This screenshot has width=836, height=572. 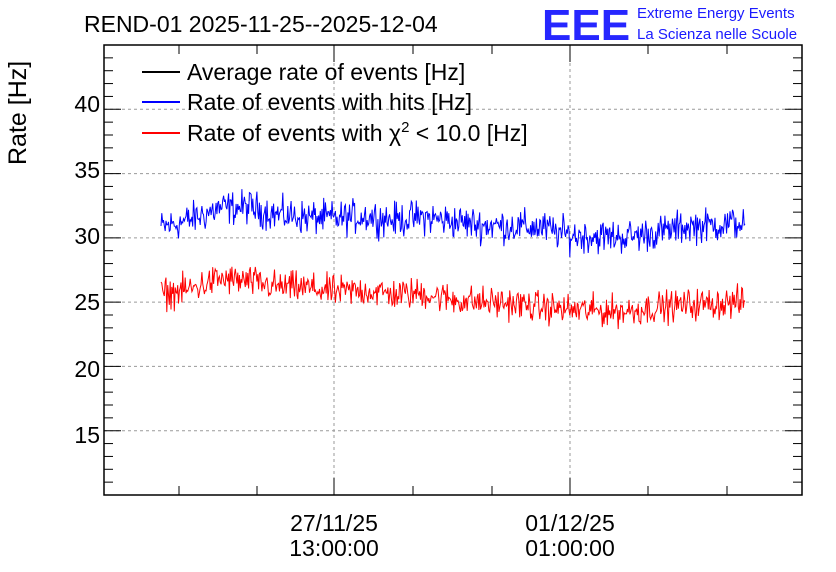 What do you see at coordinates (468, 133) in the screenshot?
I see `legend-chi2-suffix: < 10.0 [Hz]` at bounding box center [468, 133].